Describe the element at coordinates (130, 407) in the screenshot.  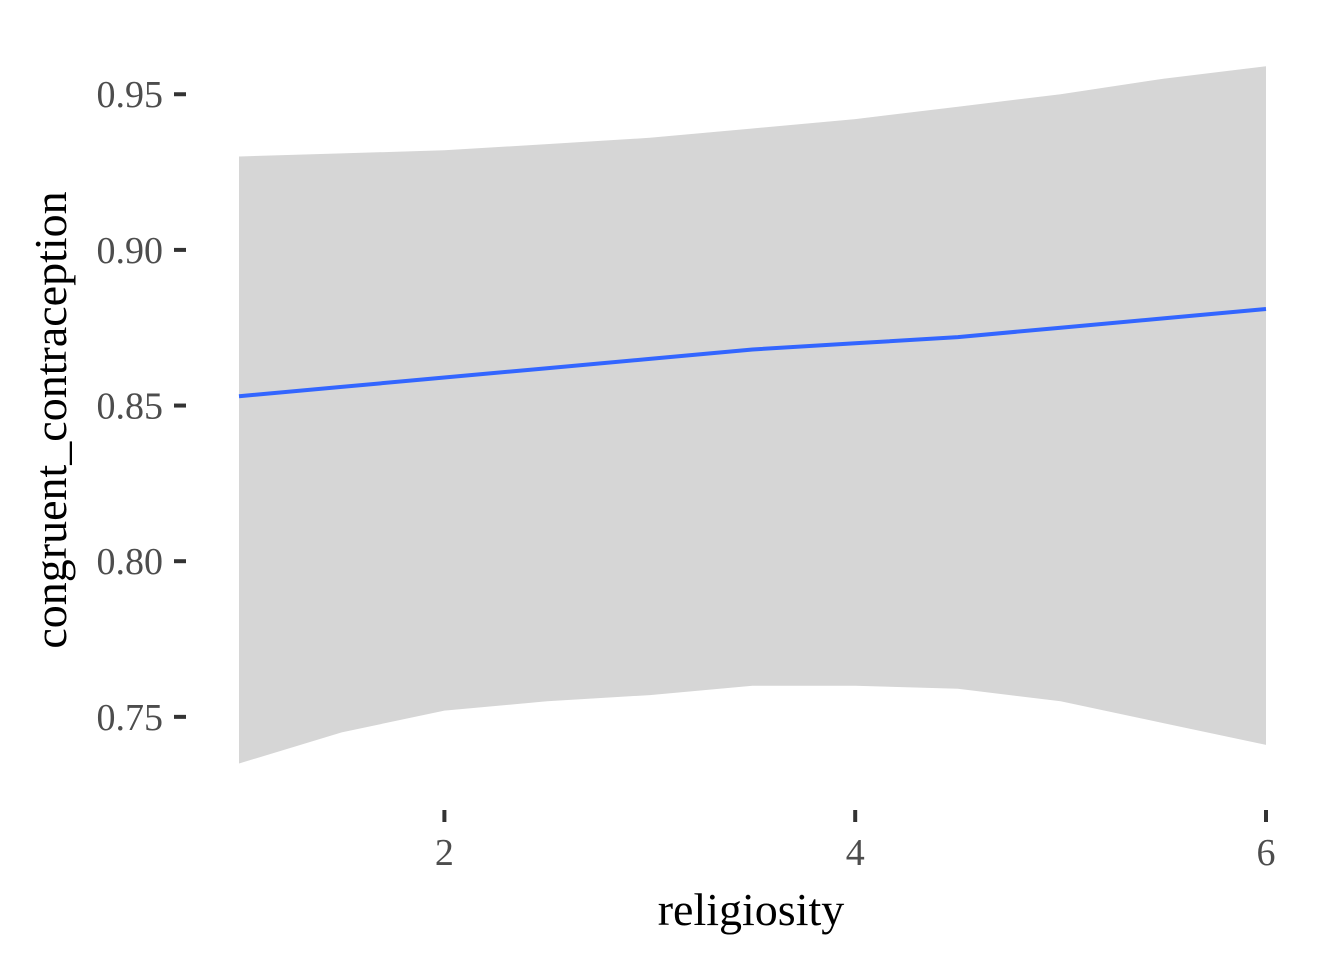
I see `y-tick-label: 0.85` at that location.